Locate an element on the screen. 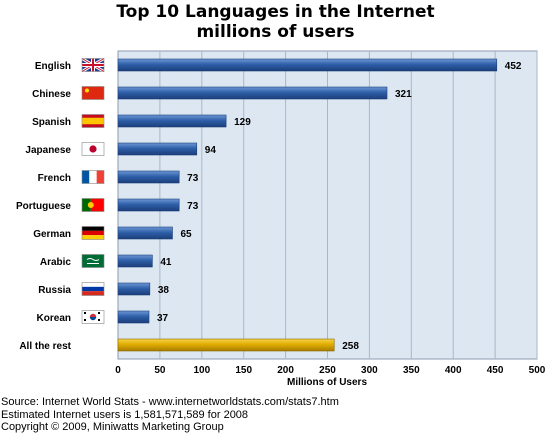 This screenshot has height=434, width=551. category-label: Arabic is located at coordinates (56, 262).